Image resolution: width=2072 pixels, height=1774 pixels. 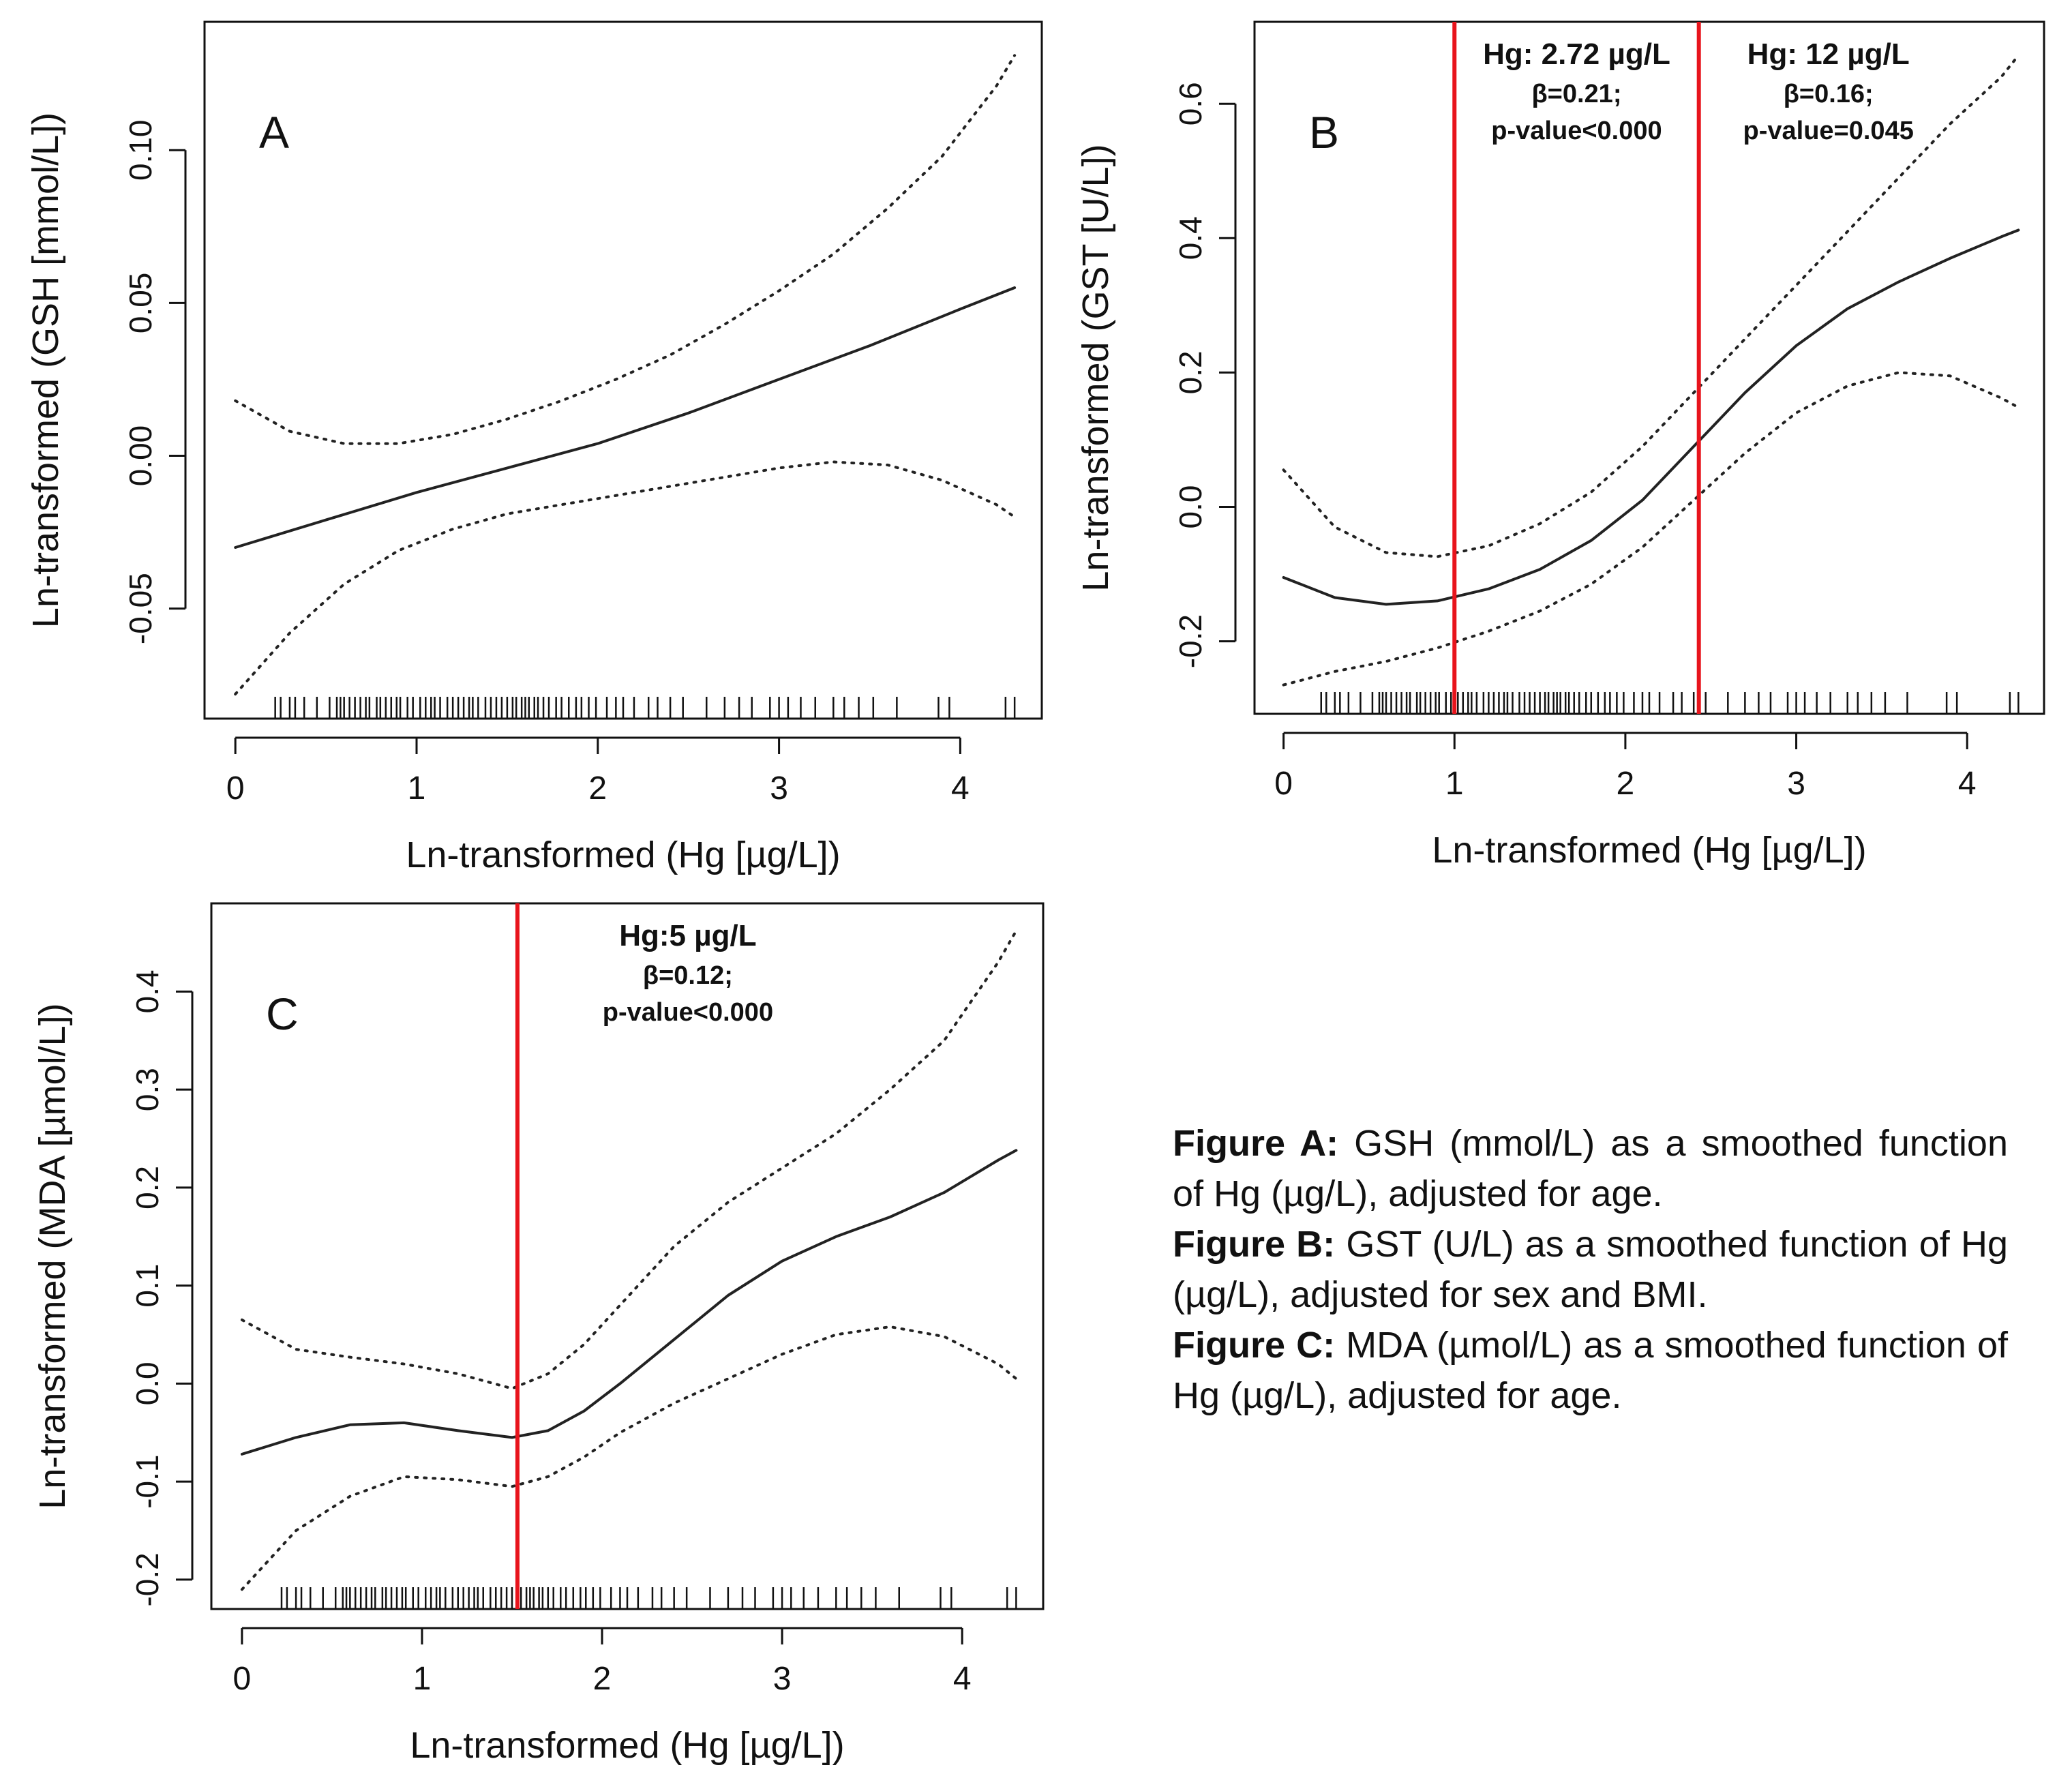 I want to click on panel-c-upper-ci-line, so click(x=629, y=1159).